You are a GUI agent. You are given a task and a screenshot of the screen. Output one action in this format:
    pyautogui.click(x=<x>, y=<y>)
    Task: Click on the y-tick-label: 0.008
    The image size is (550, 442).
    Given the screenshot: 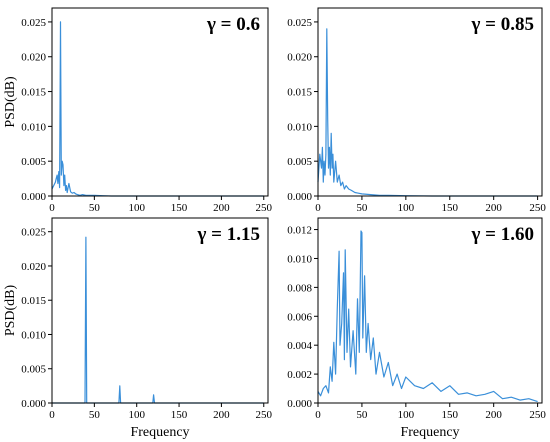 What is the action you would take?
    pyautogui.click(x=299, y=288)
    